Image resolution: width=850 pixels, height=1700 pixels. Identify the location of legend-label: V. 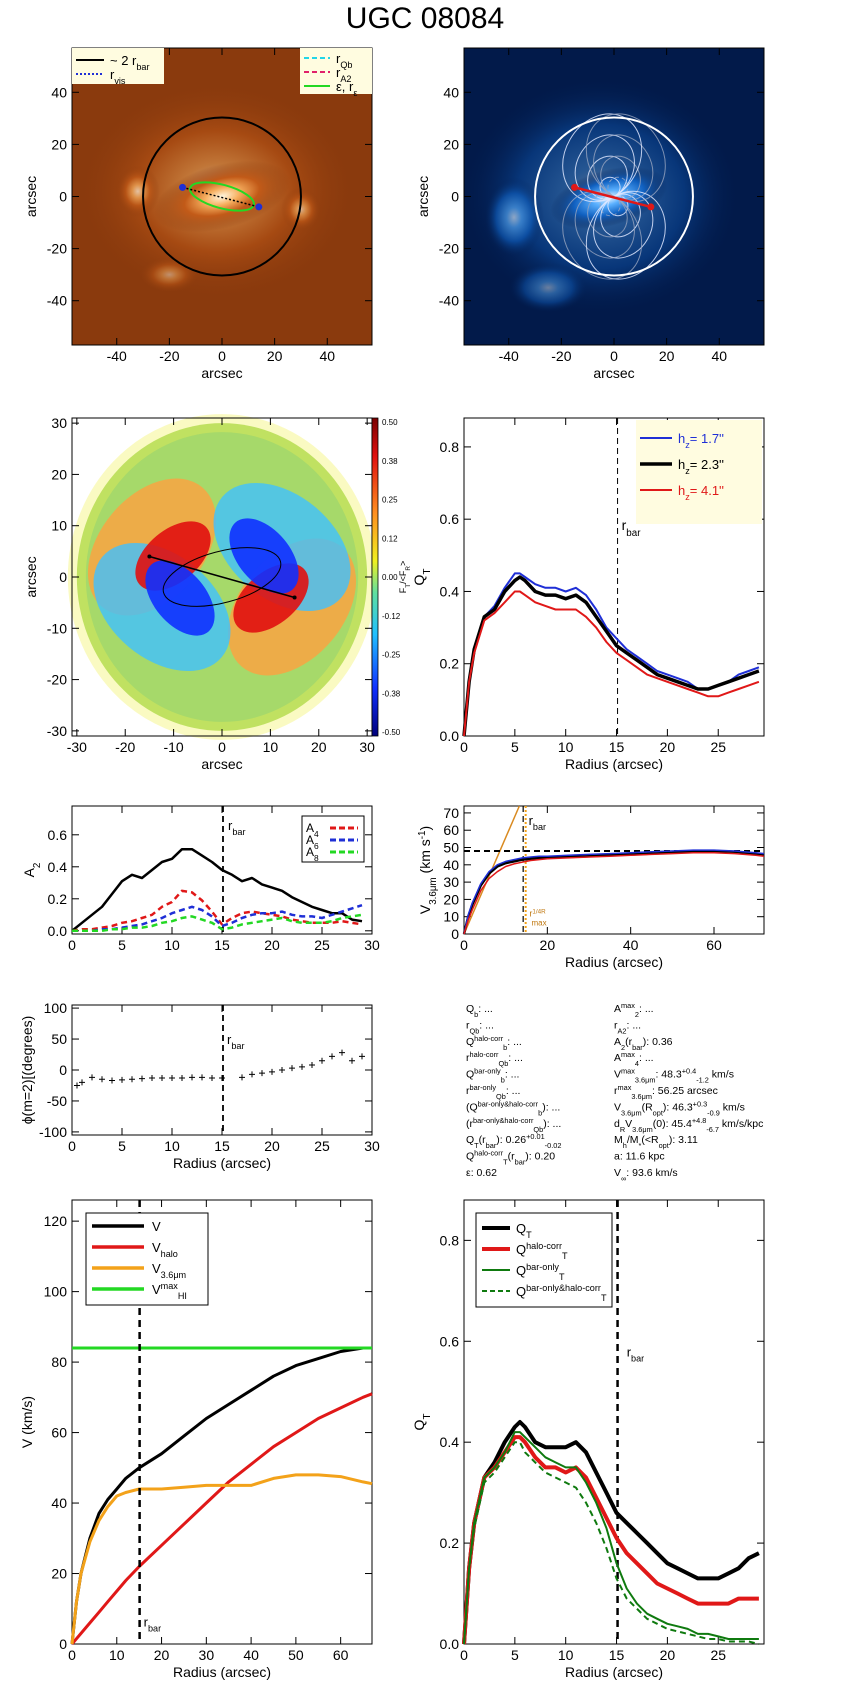
(156, 1226).